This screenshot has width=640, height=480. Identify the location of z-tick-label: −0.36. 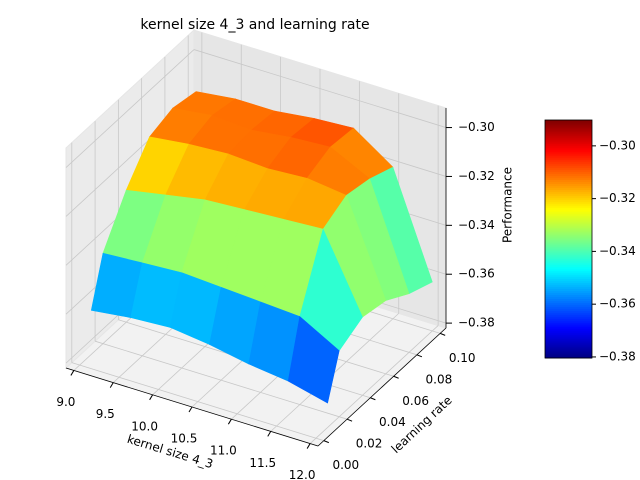
(476, 274).